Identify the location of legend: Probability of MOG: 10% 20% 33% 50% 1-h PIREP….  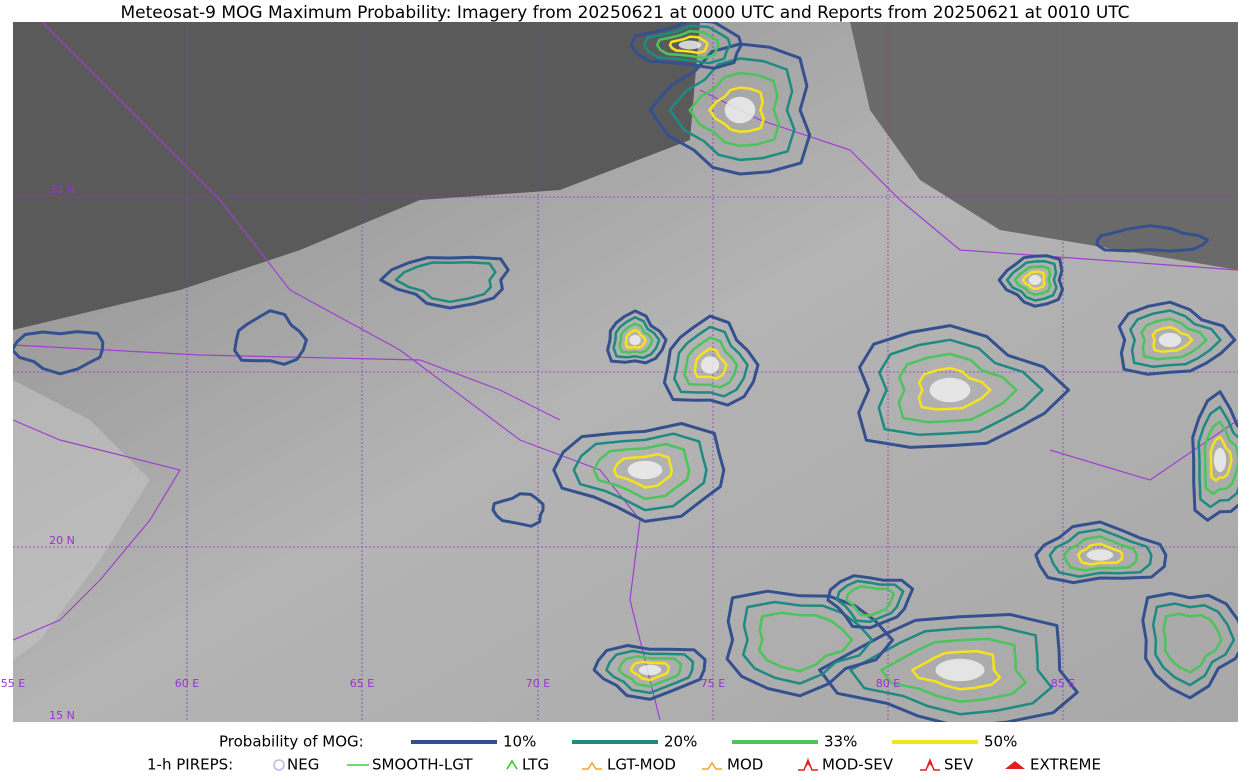
(624, 753).